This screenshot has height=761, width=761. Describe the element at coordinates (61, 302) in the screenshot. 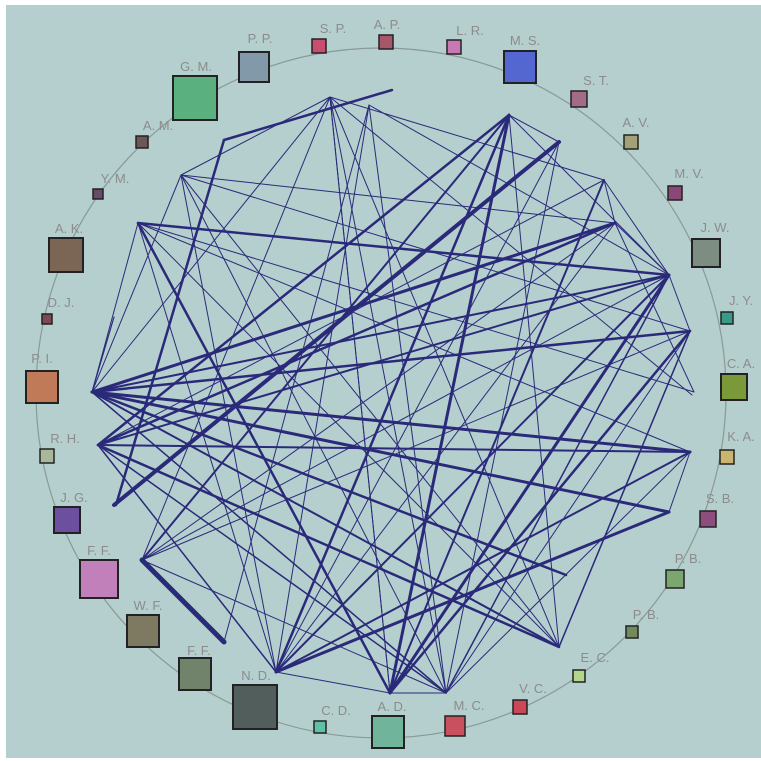

I see `node-label: D. J.` at that location.